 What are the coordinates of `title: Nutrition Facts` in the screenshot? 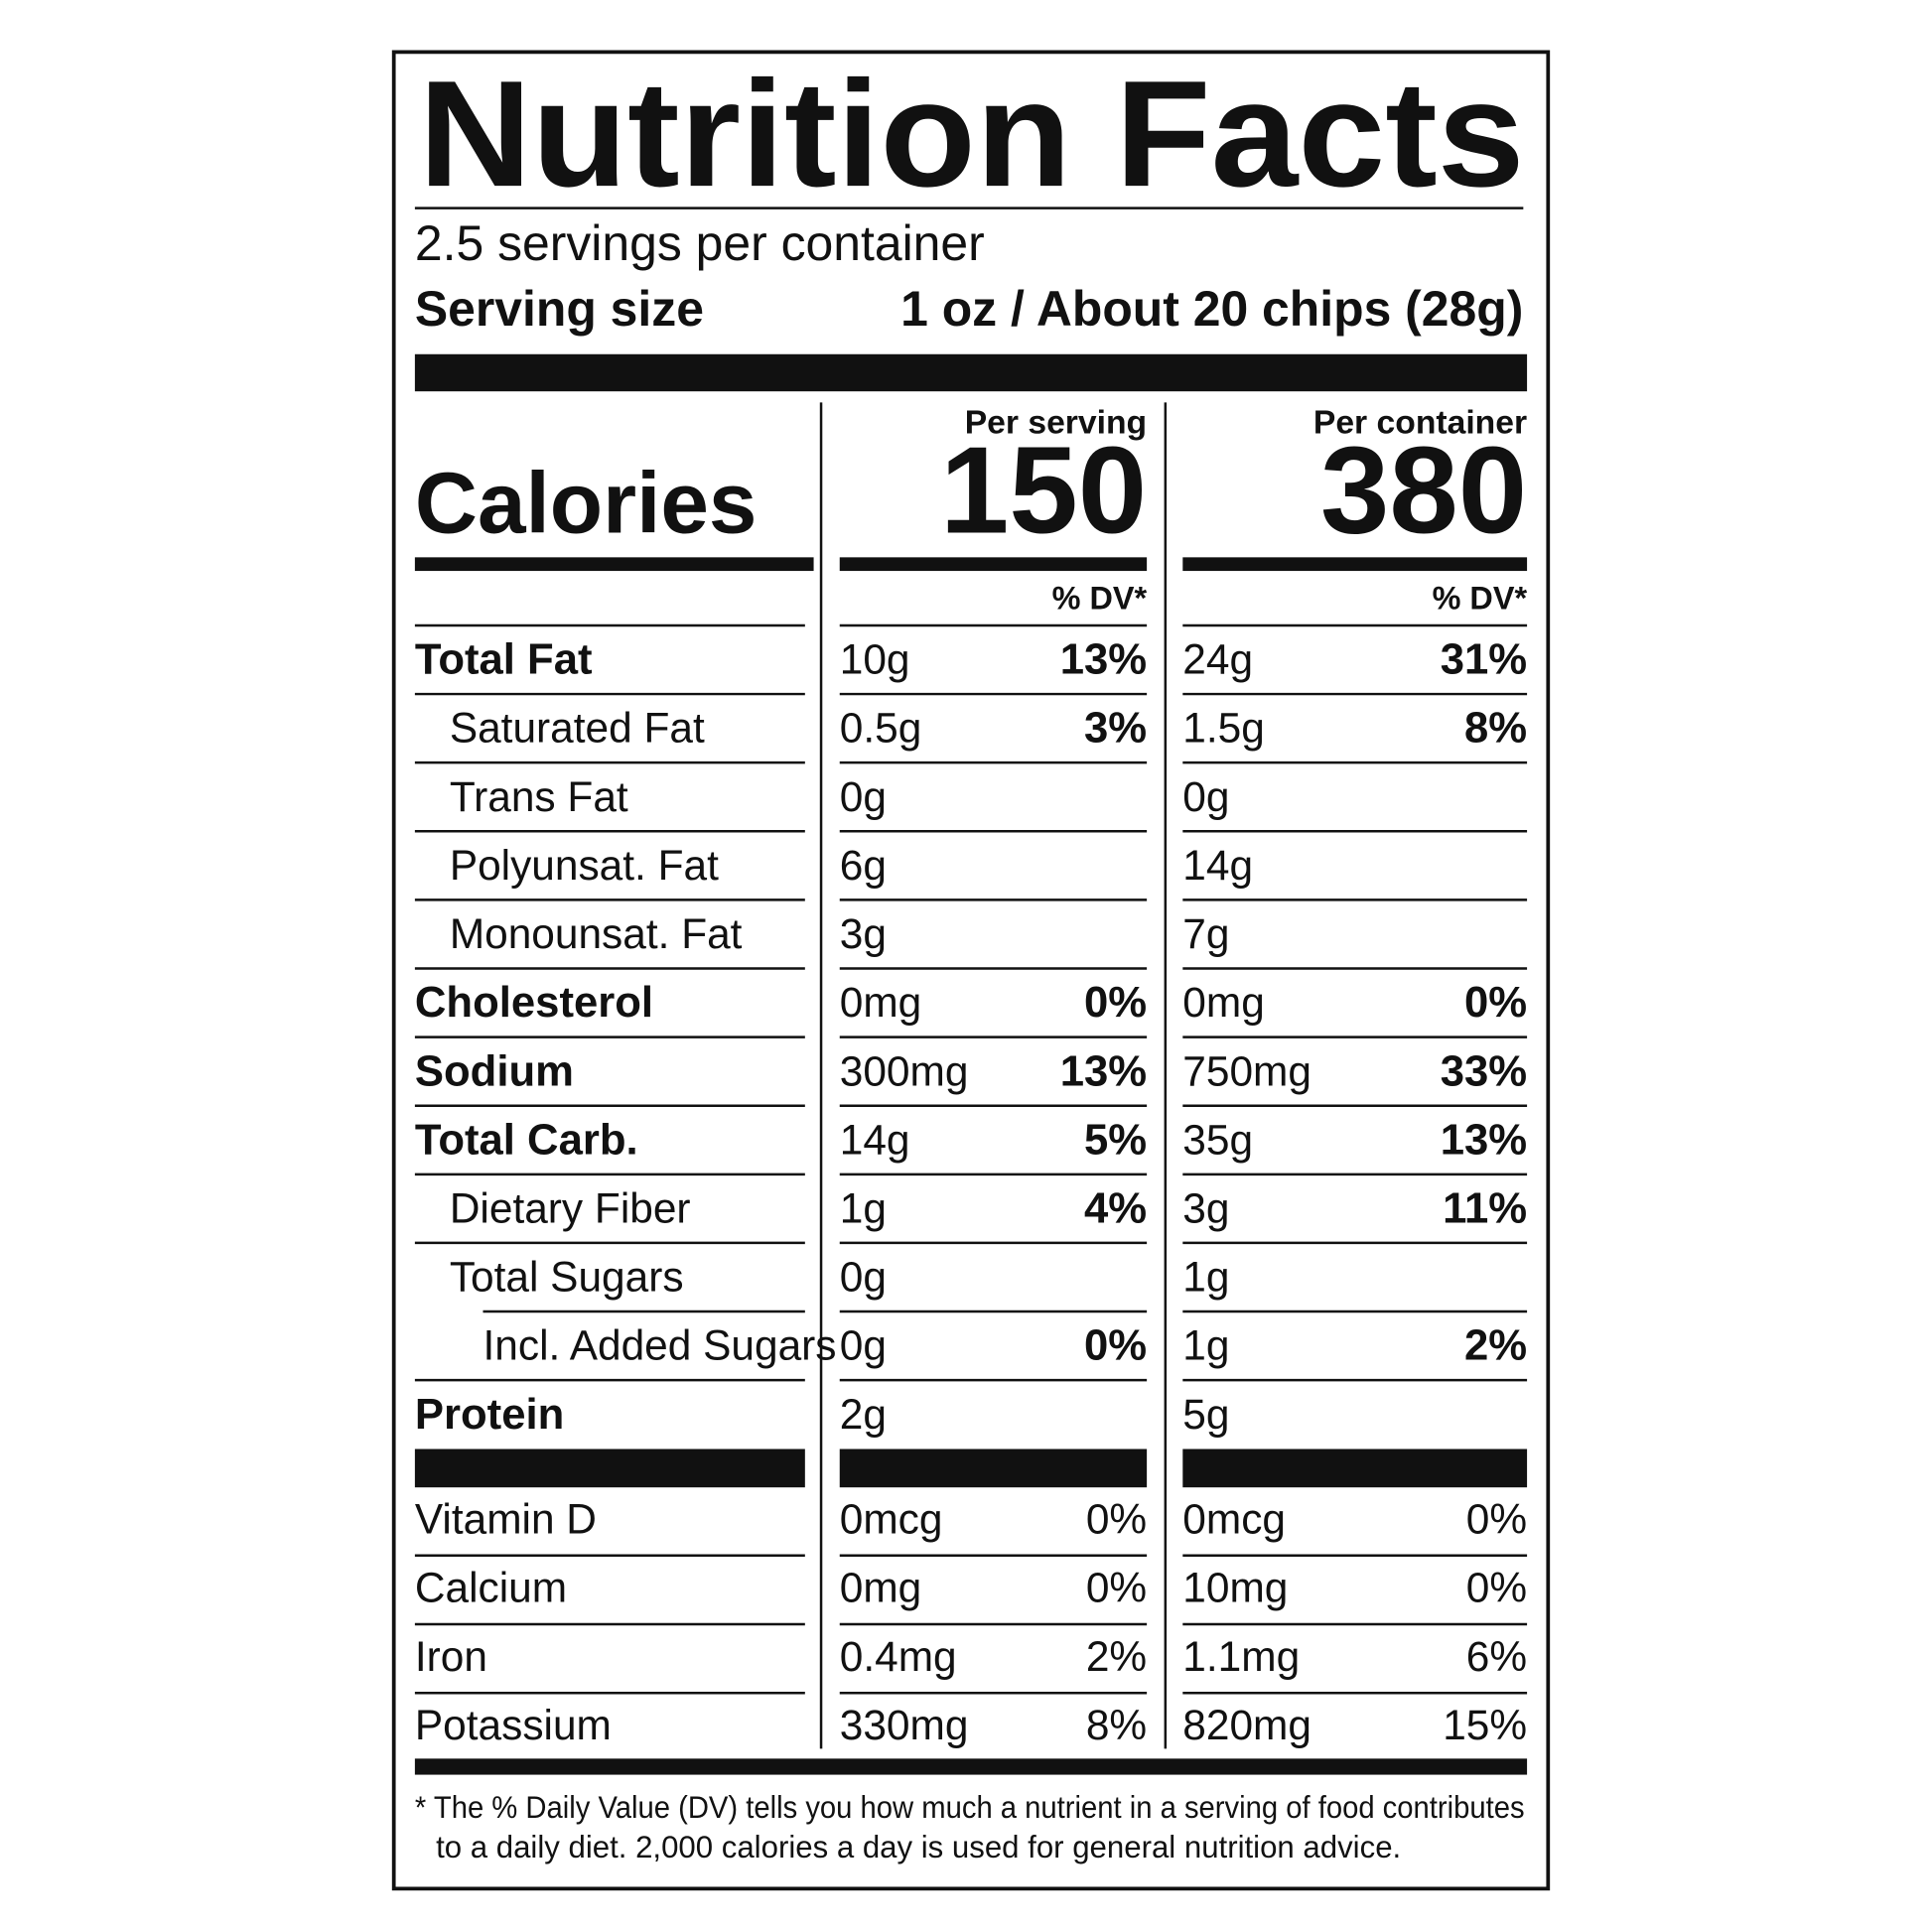 It's located at (972, 134).